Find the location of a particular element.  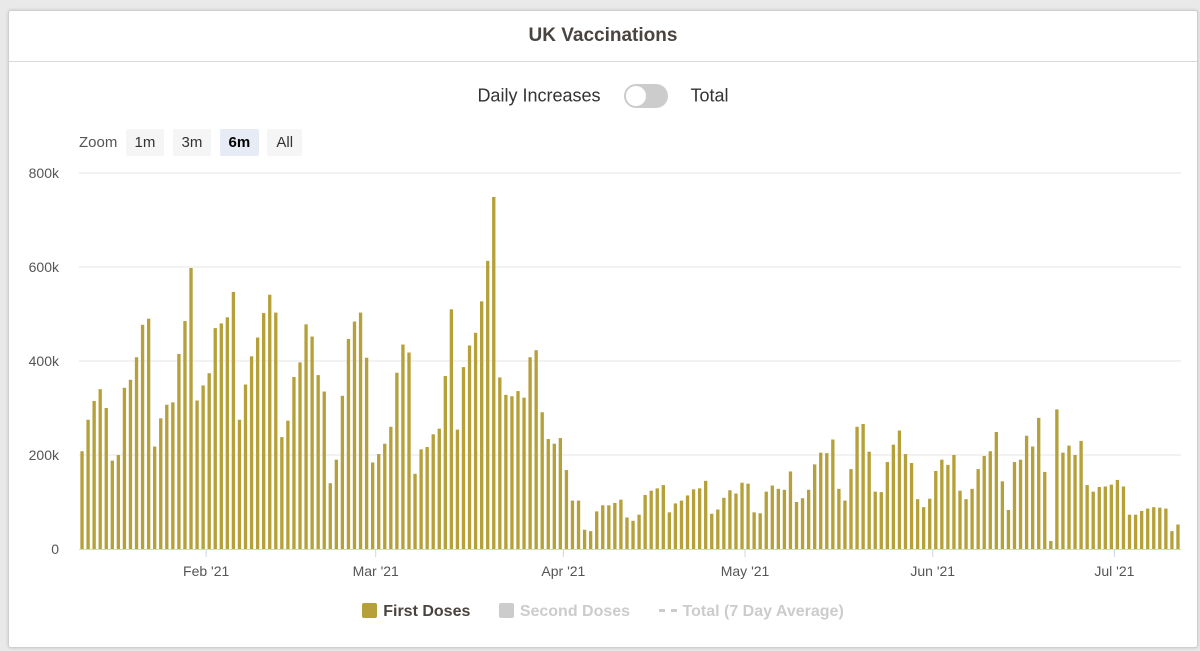

x-tick-label: Apr '21 is located at coordinates (563, 571).